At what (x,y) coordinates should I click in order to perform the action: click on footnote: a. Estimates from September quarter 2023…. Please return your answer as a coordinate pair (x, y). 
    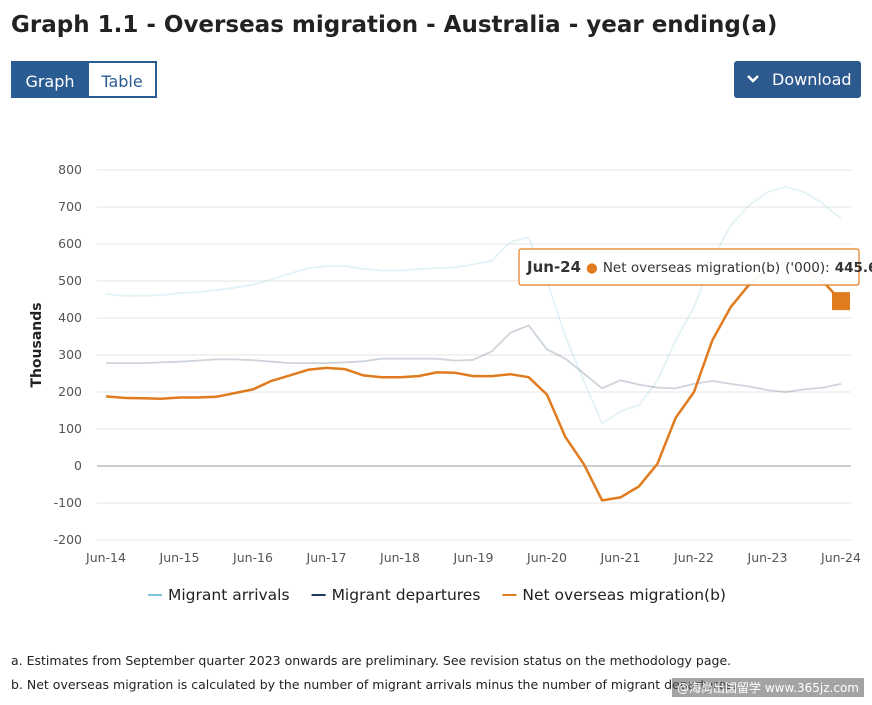
    Looking at the image, I should click on (371, 660).